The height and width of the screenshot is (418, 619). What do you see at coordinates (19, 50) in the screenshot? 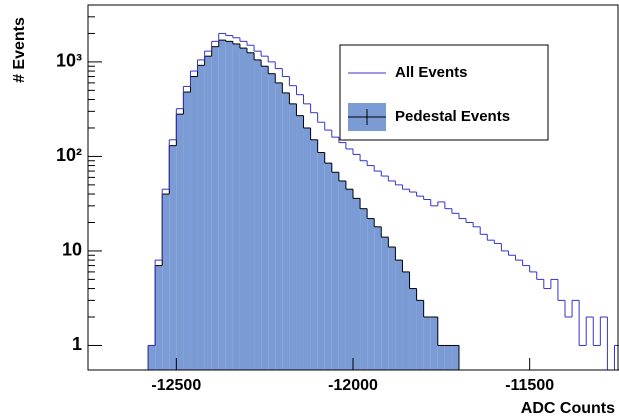
I see `y-axis-title: # Events` at bounding box center [19, 50].